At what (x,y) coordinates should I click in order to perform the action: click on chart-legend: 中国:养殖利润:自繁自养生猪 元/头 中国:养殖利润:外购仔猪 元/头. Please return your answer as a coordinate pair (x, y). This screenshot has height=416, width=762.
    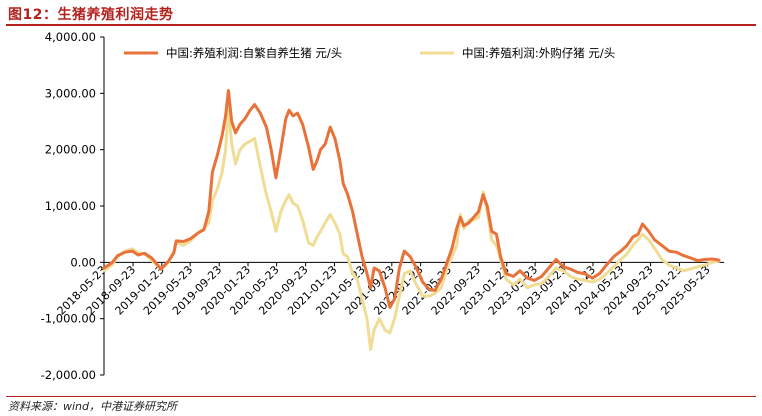
    Looking at the image, I should click on (369, 53).